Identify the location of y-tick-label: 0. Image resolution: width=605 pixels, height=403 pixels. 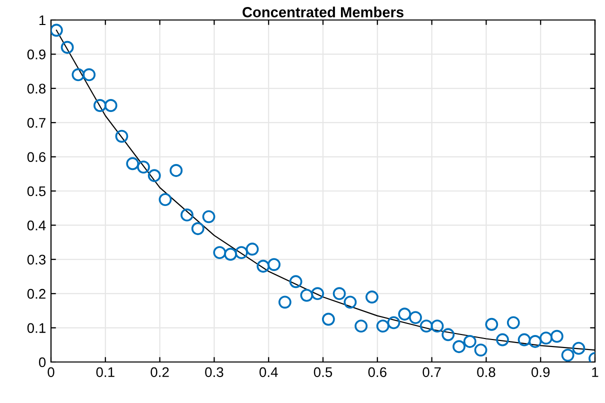
(42, 362).